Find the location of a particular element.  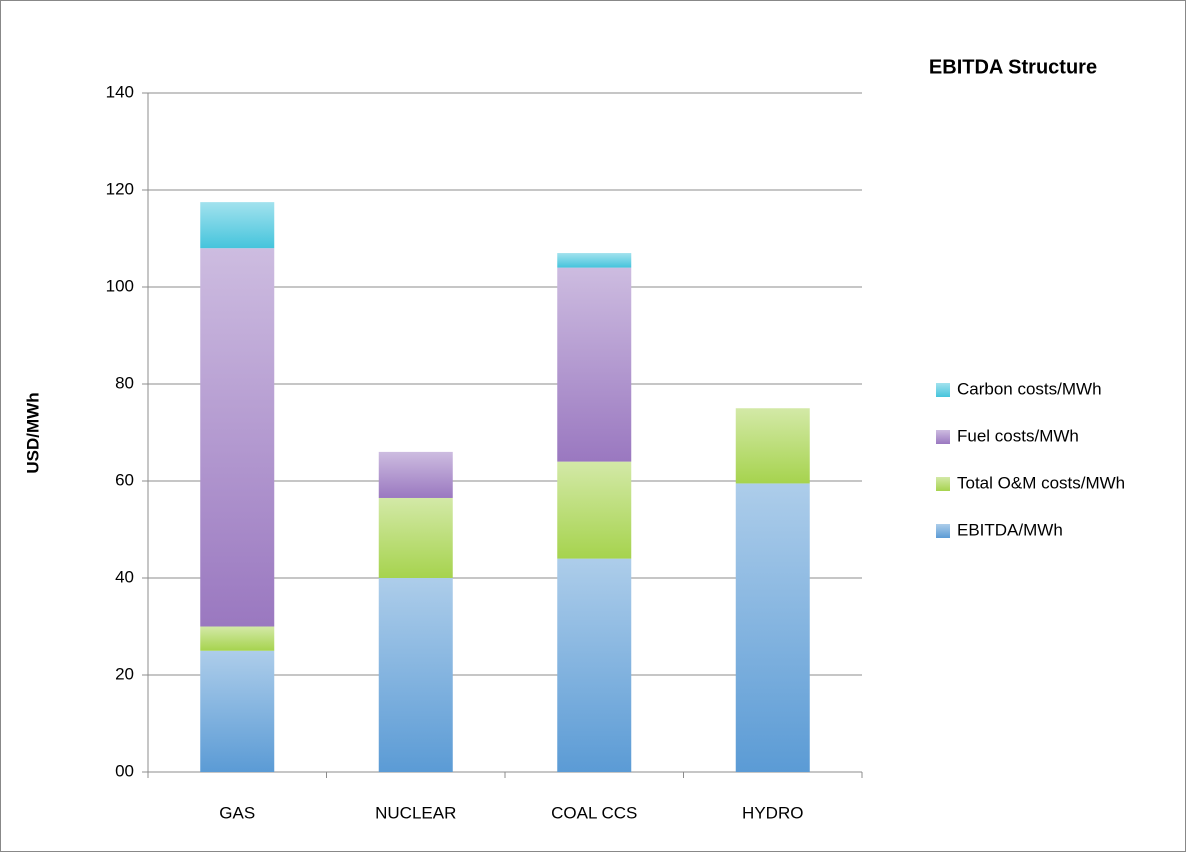

x-tick-label: NUCLEAR is located at coordinates (415, 812).